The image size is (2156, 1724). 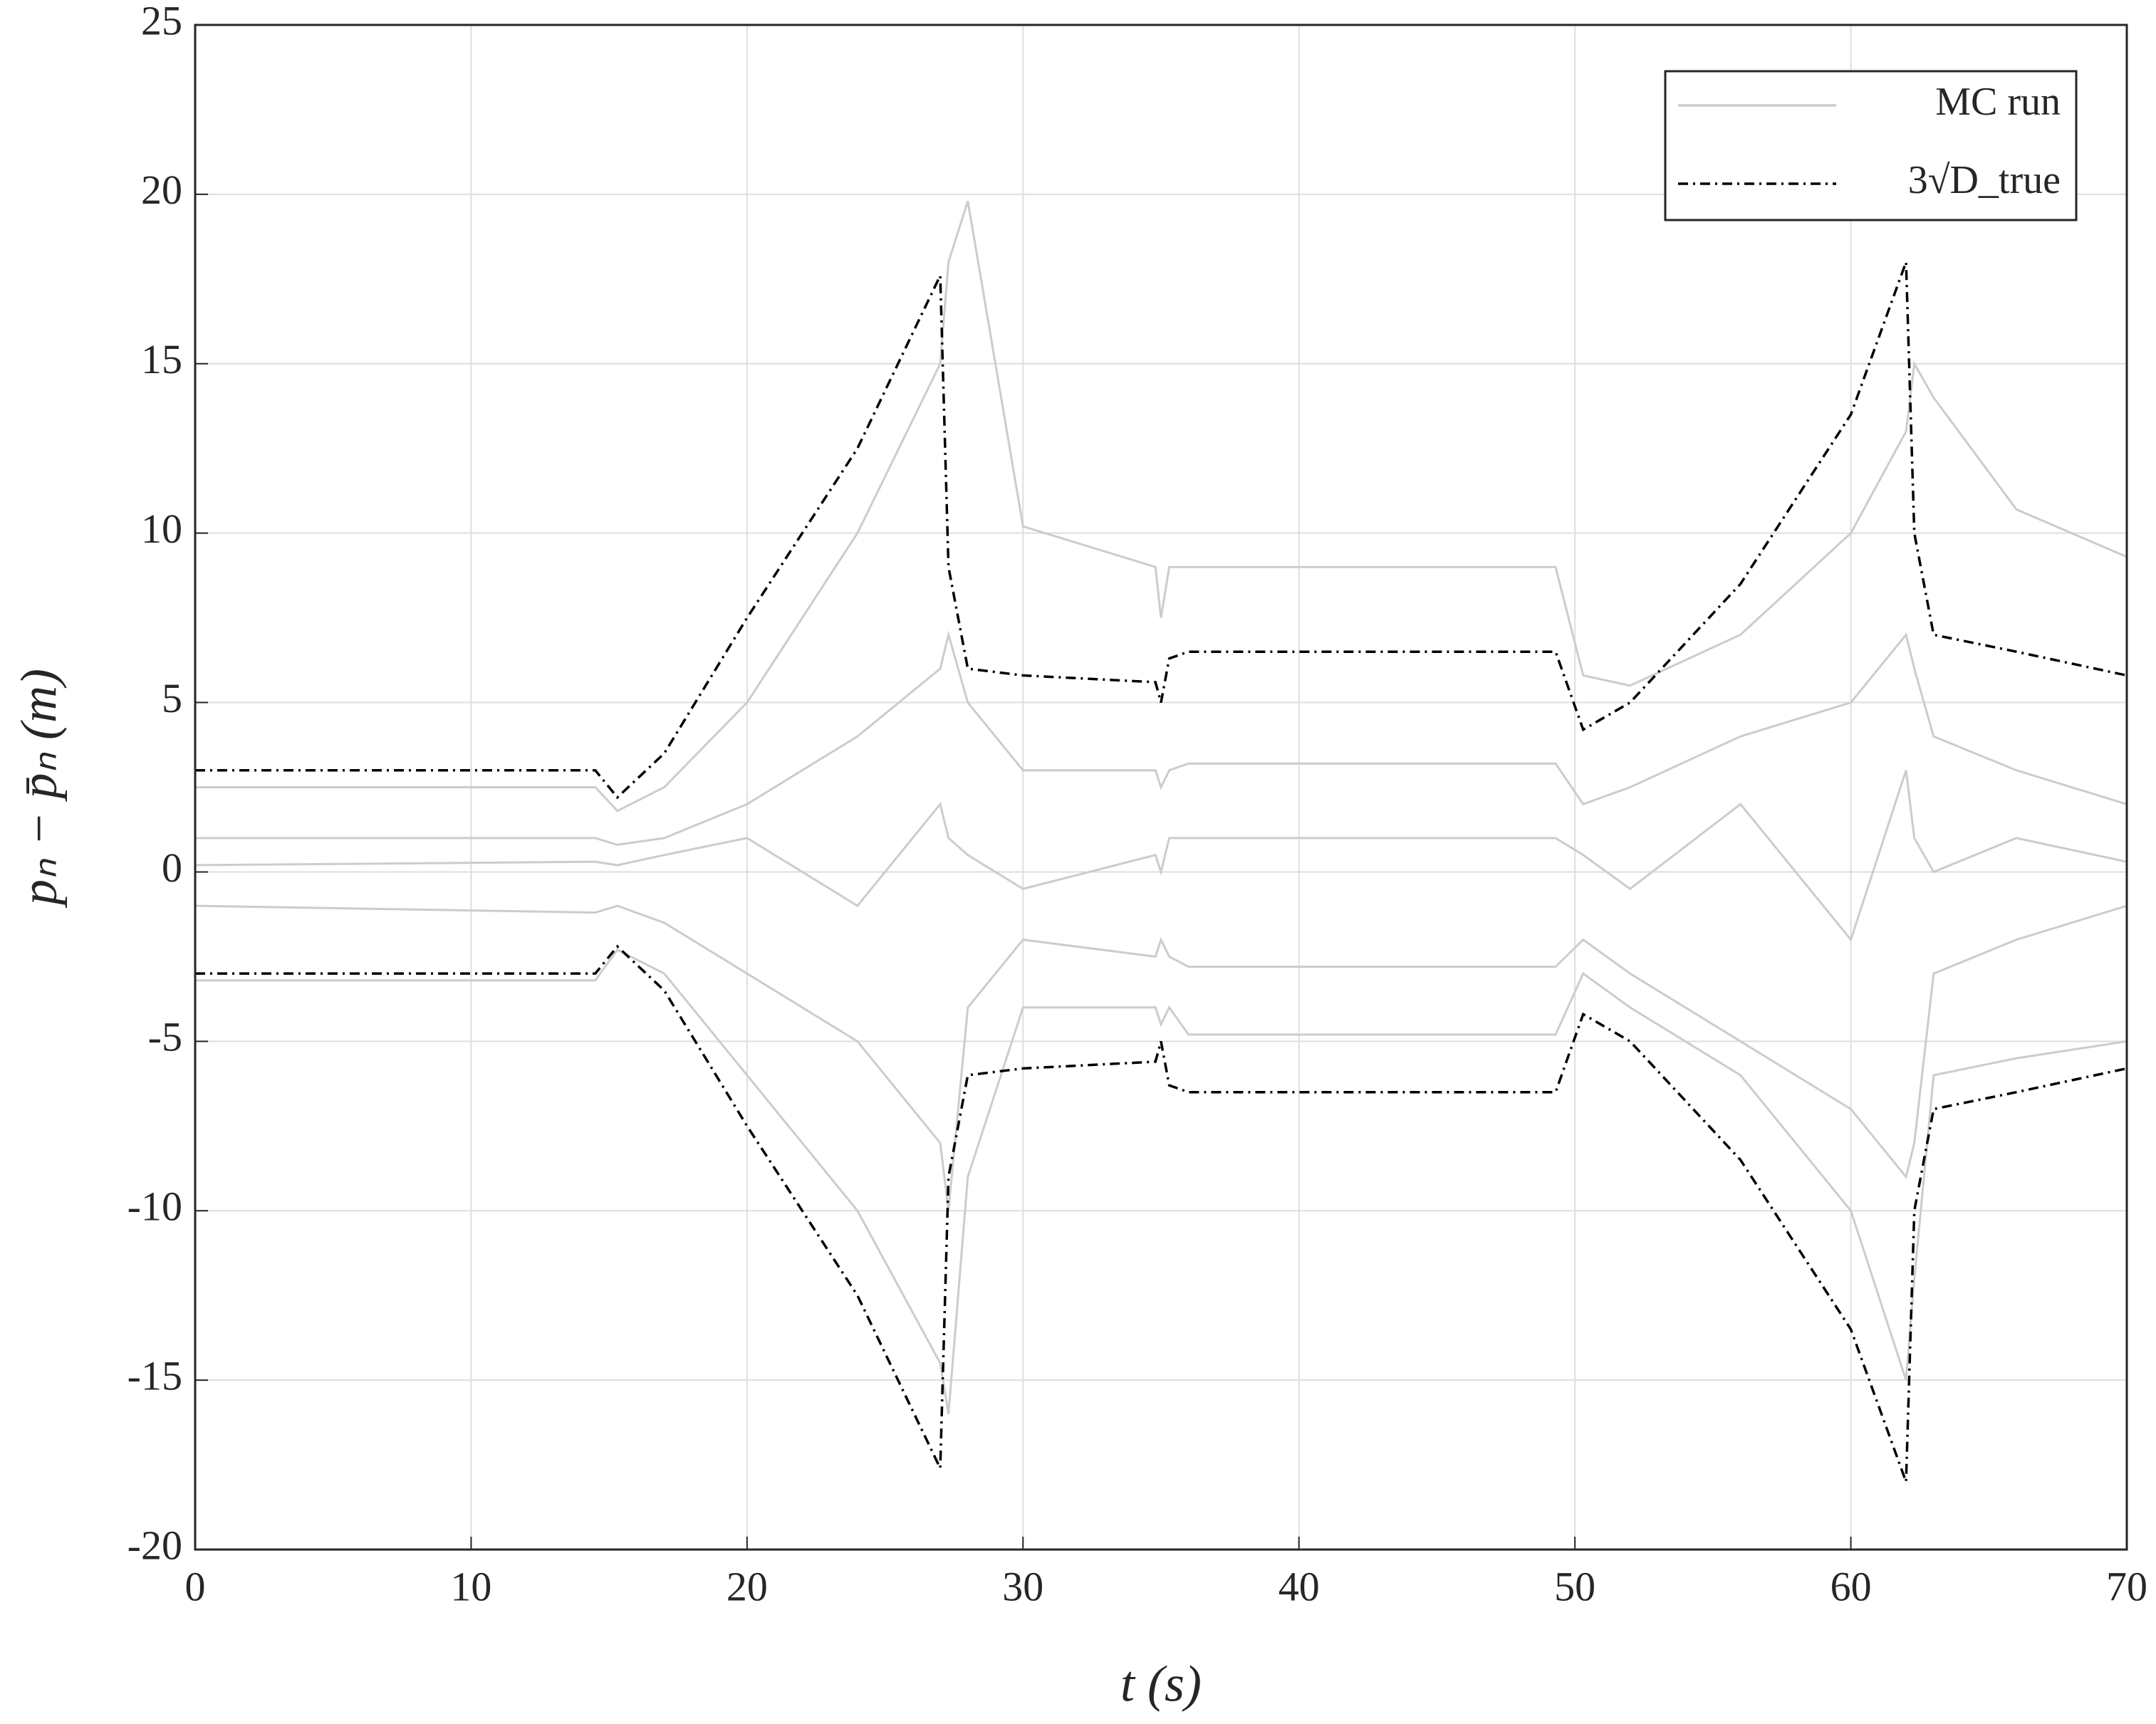 What do you see at coordinates (1022, 1586) in the screenshot?
I see `x-tick-label: 30` at bounding box center [1022, 1586].